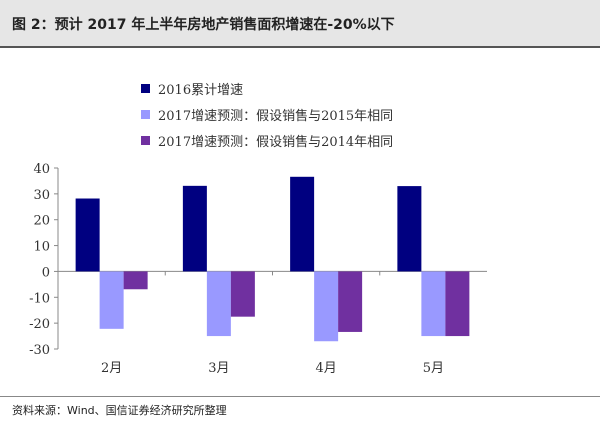  I want to click on y-tick-label: 20, so click(41, 221).